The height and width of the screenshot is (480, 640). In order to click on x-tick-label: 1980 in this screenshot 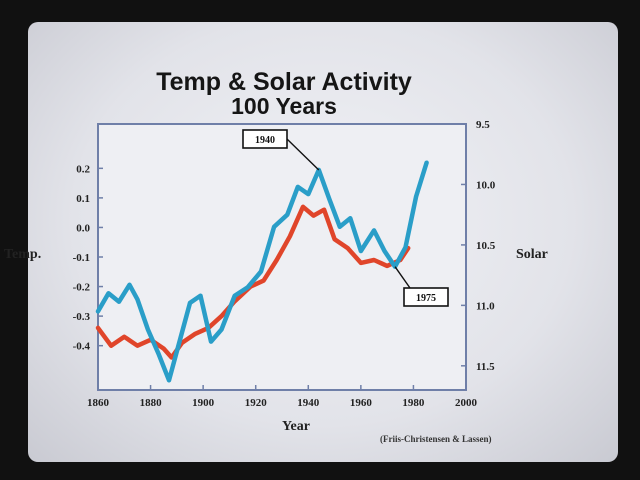, I will do `click(413, 403)`.